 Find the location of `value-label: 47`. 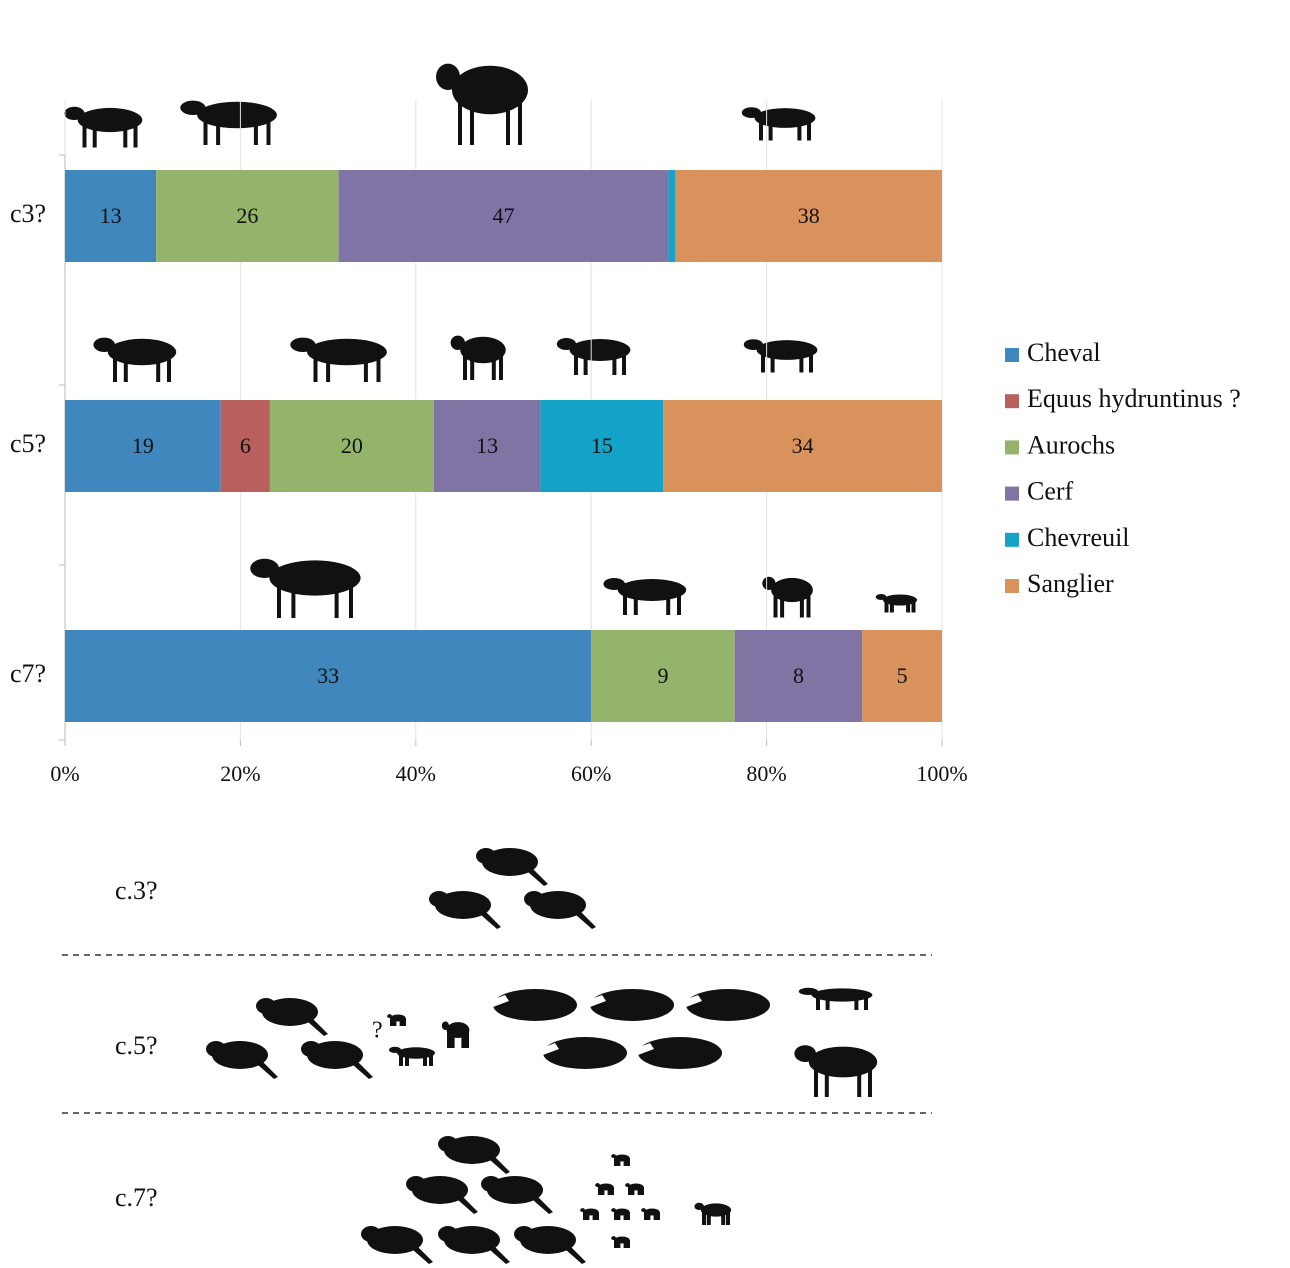

value-label: 47 is located at coordinates (504, 215).